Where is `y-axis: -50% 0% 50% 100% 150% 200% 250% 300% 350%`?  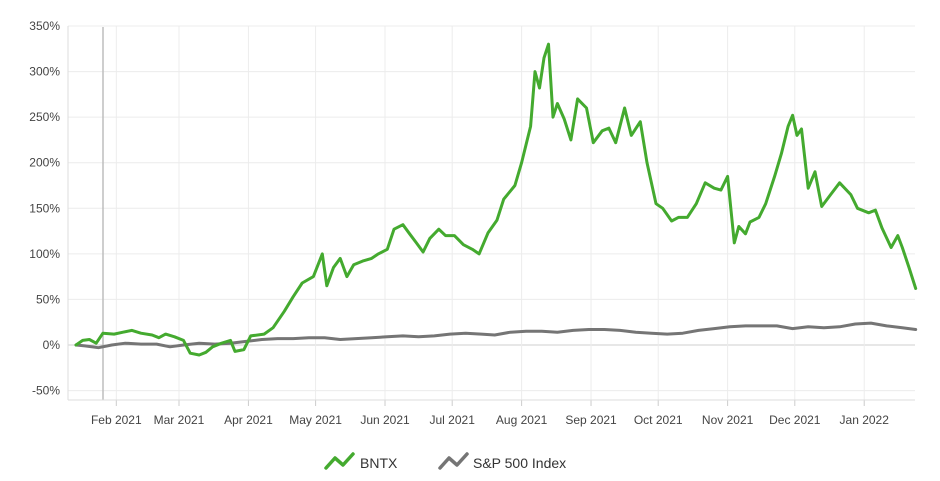 y-axis: -50% 0% 50% 100% 150% 200% 250% 300% 350% is located at coordinates (49, 209).